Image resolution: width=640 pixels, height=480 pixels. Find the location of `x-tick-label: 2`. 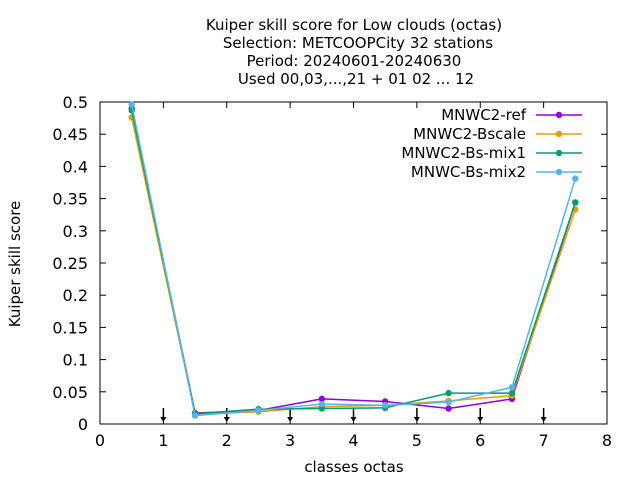

x-tick-label: 2 is located at coordinates (227, 440).